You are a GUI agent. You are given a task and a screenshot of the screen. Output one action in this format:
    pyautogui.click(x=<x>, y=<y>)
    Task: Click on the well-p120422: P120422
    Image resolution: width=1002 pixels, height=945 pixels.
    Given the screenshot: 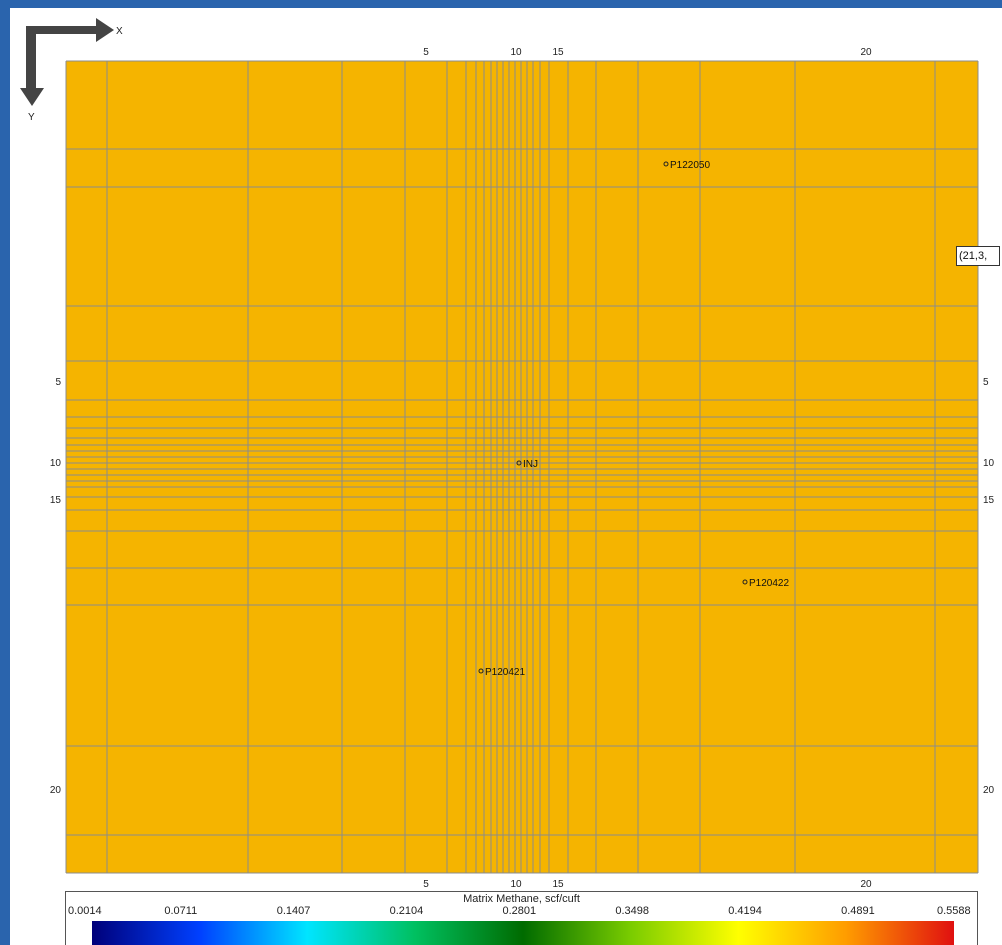 What is the action you would take?
    pyautogui.click(x=765, y=583)
    